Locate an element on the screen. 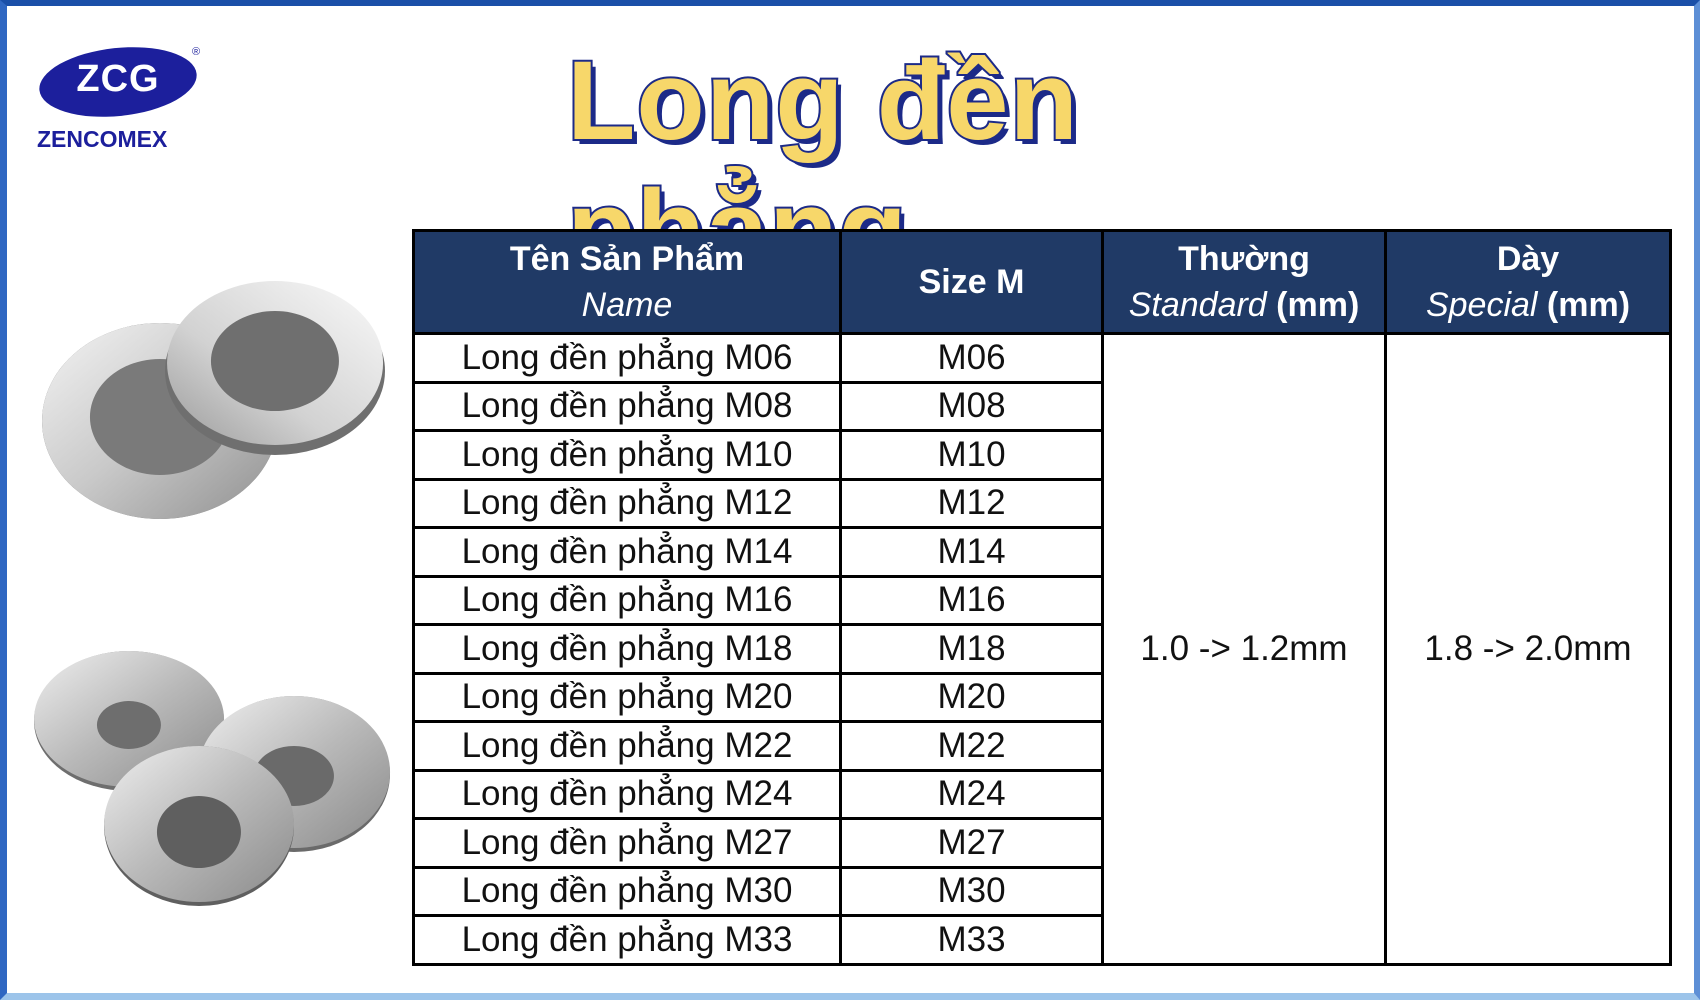  cell-product-name: Long đền phẳng M27 is located at coordinates (627, 843).